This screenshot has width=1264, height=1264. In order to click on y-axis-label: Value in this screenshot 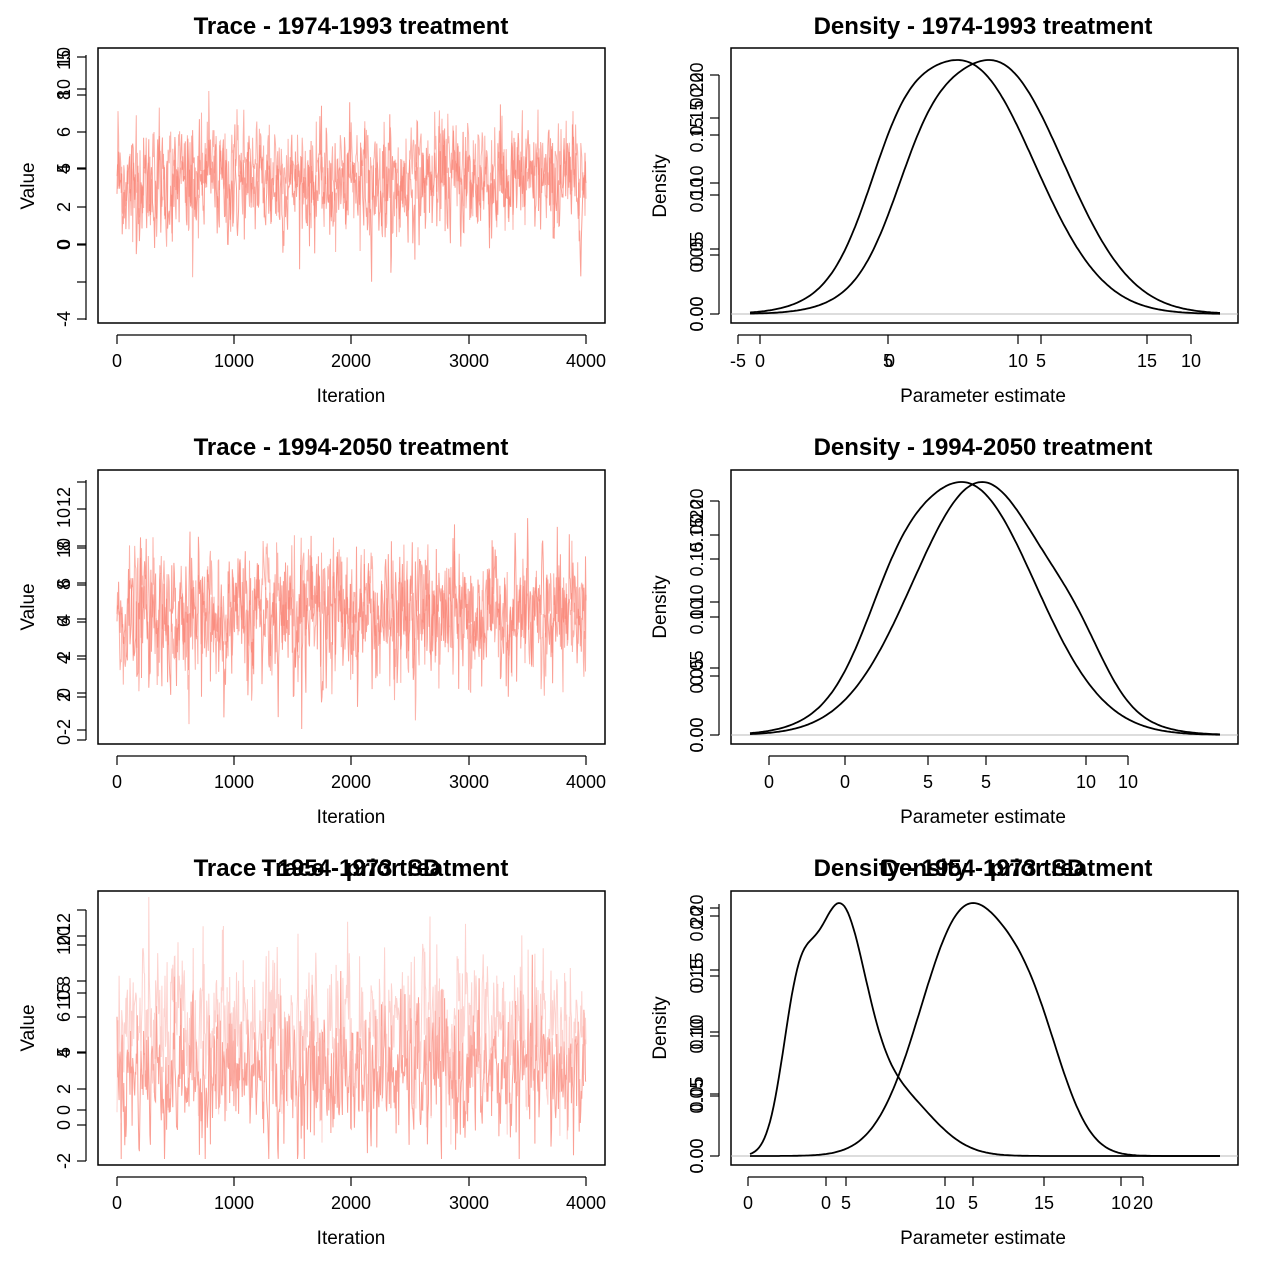, I will do `click(28, 1027)`.